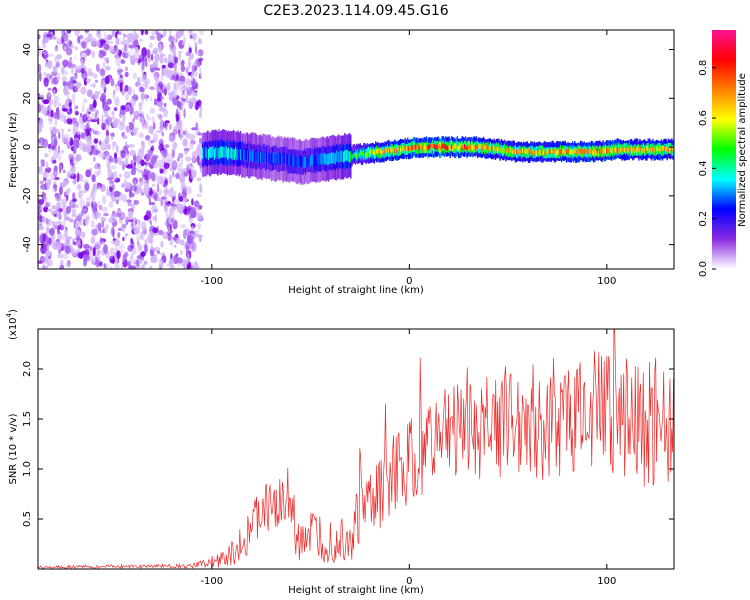 This screenshot has height=600, width=750. I want to click on x-tick-label: 100, so click(606, 281).